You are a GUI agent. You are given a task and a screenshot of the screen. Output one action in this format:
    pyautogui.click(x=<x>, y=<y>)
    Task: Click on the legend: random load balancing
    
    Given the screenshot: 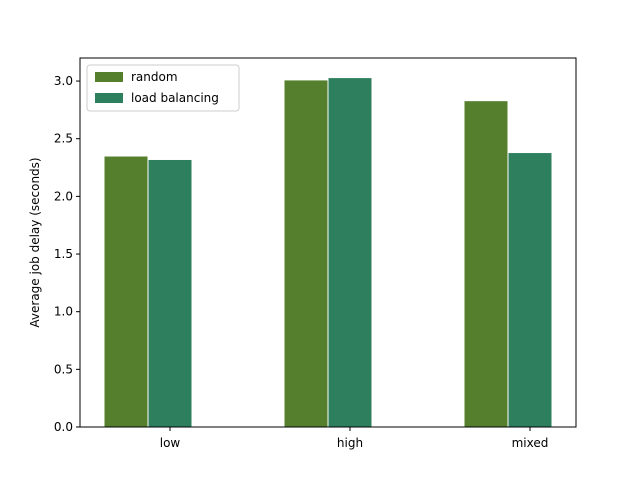 What is the action you would take?
    pyautogui.click(x=163, y=88)
    